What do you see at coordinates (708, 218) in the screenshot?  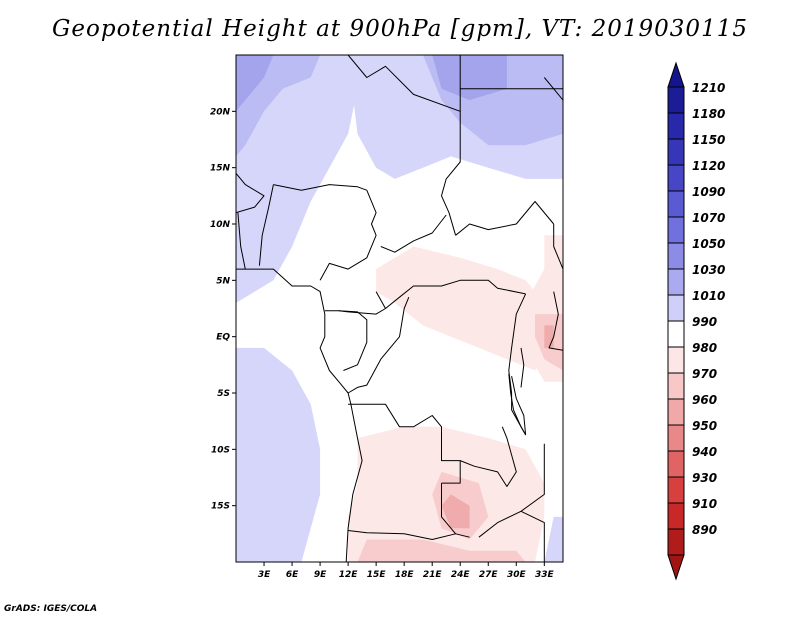 I see `colorbar-label-1070: 1070` at bounding box center [708, 218].